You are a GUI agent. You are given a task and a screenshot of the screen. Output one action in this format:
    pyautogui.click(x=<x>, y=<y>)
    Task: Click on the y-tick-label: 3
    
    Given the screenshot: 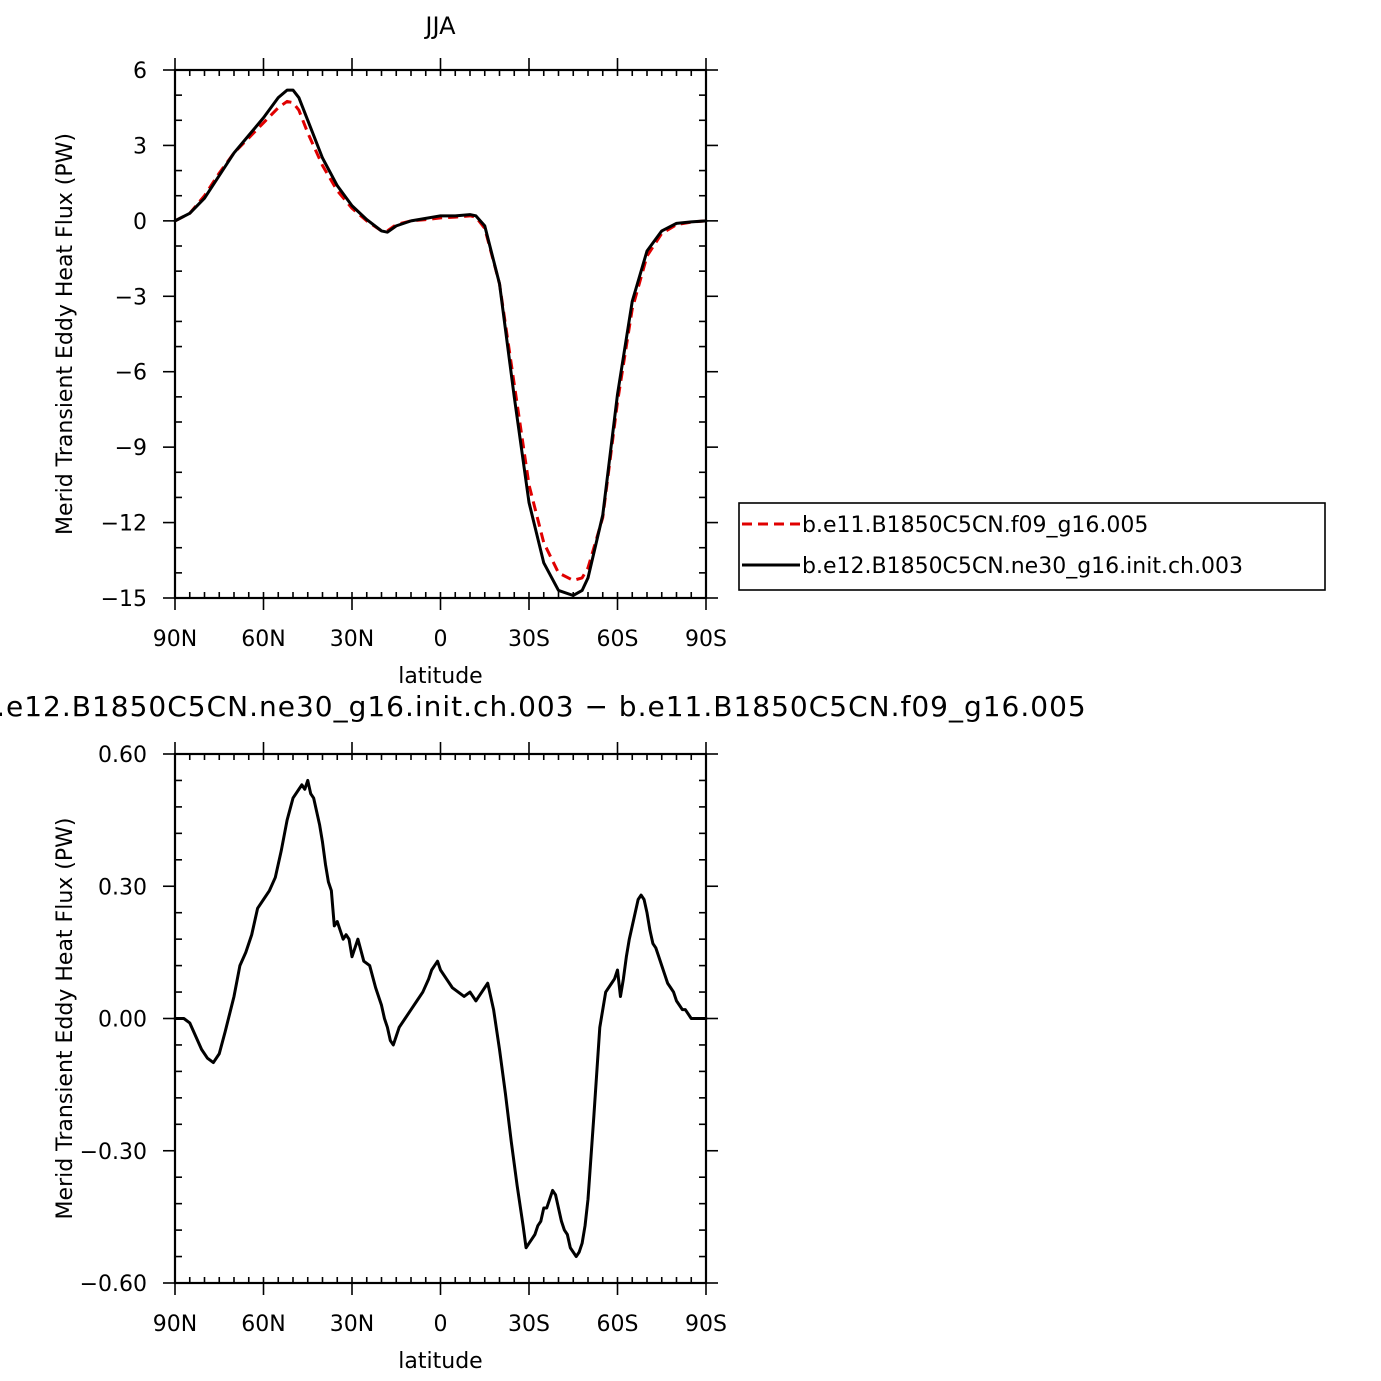 What is the action you would take?
    pyautogui.click(x=140, y=146)
    